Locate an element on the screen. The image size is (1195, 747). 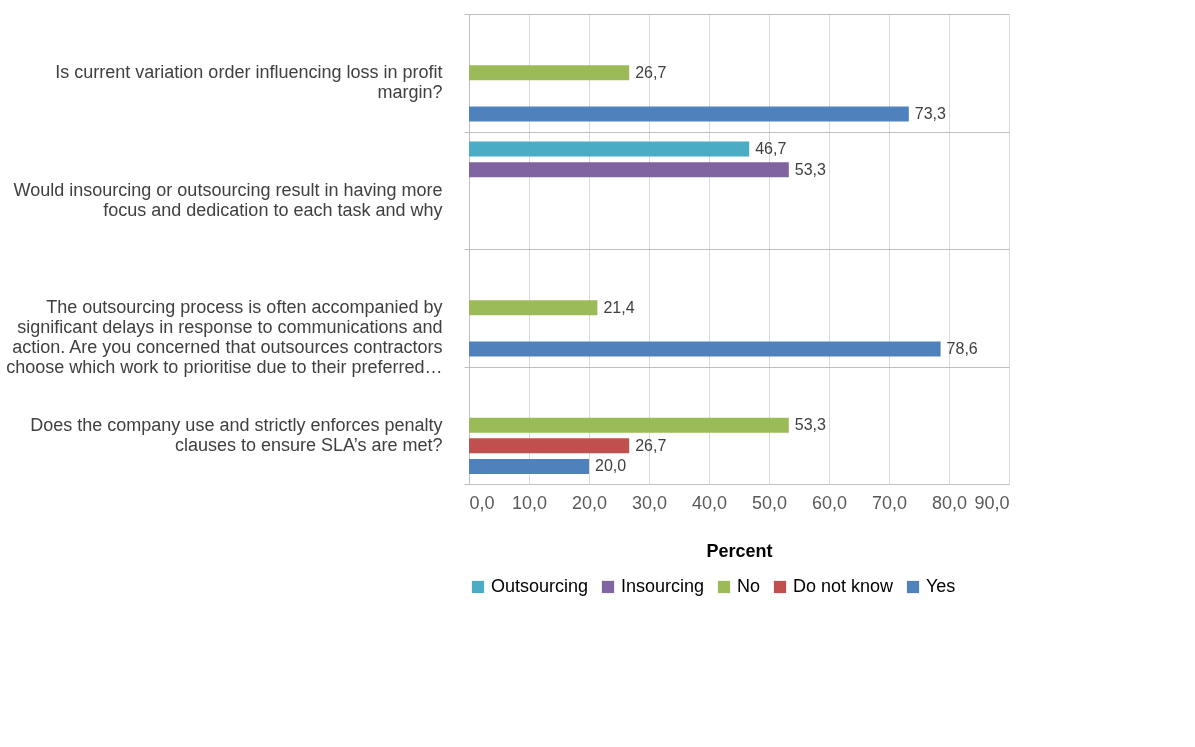
x-tick-label: 10,0 is located at coordinates (529, 502).